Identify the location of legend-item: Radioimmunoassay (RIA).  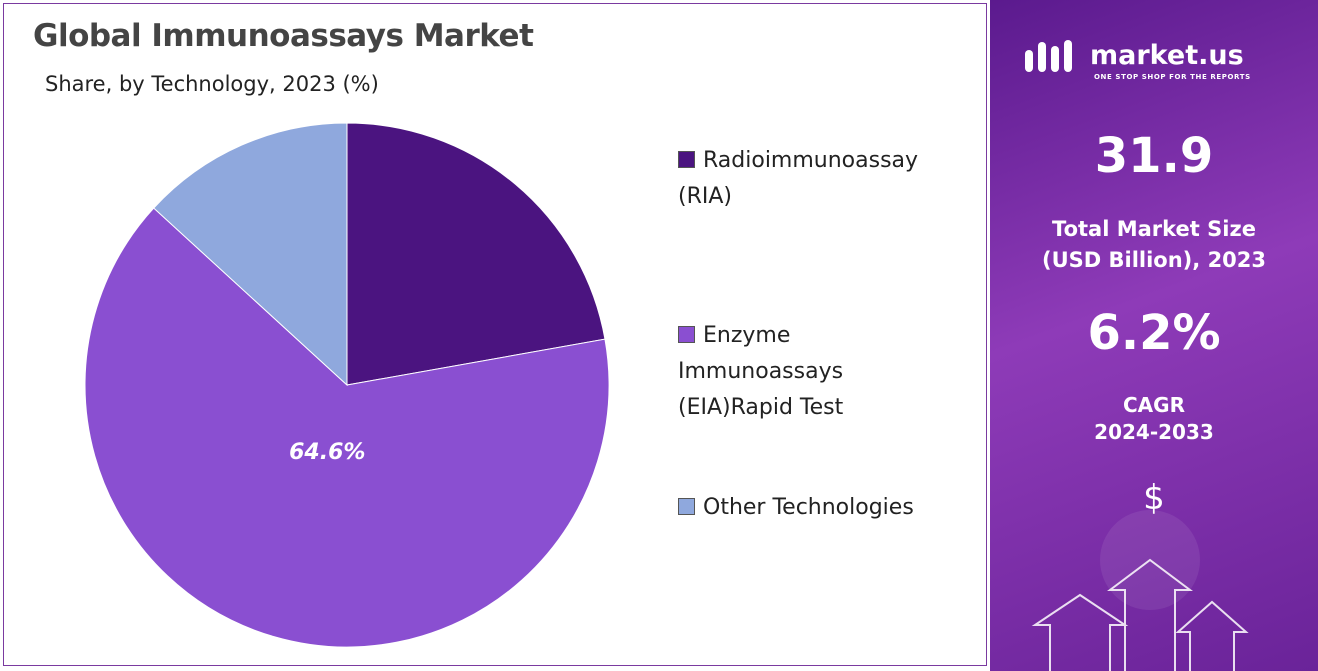
(809, 179).